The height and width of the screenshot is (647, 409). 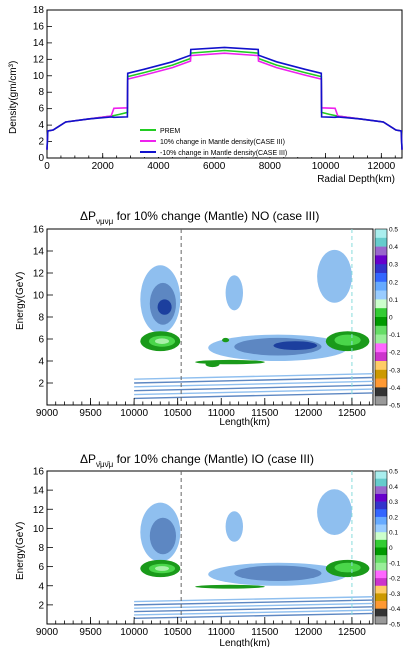 What do you see at coordinates (352, 413) in the screenshot?
I see `heatmap-no-x-tick-label: 12500` at bounding box center [352, 413].